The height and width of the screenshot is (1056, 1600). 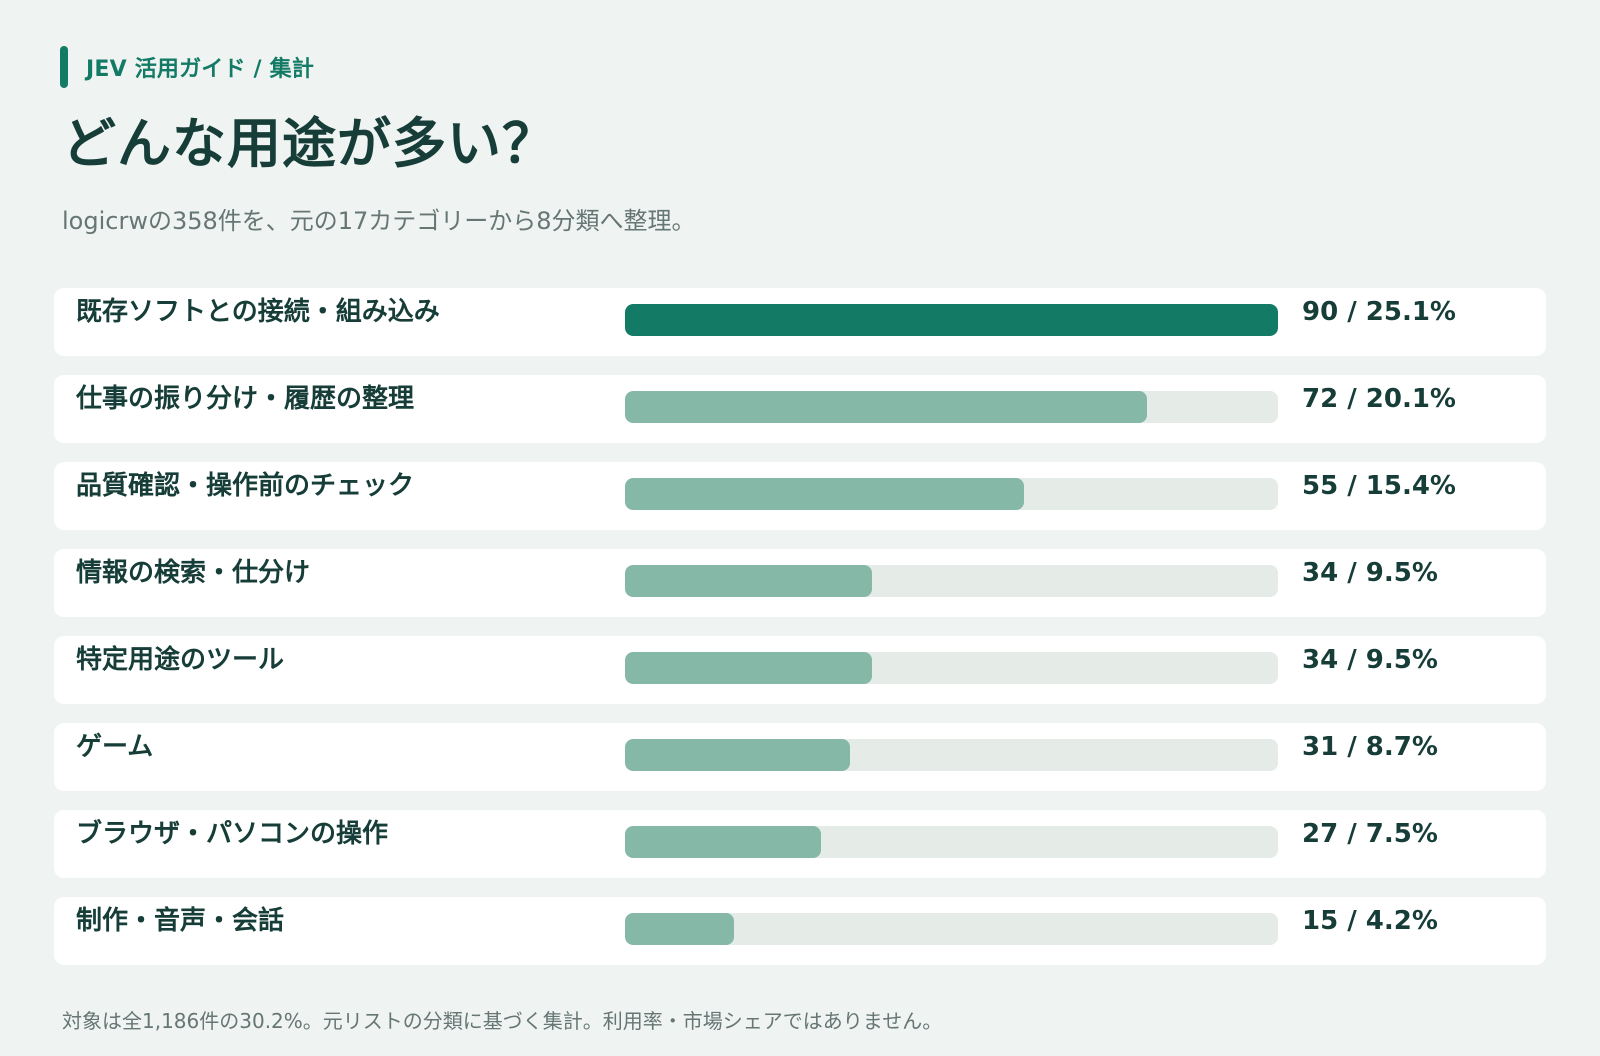 What do you see at coordinates (379, 221) in the screenshot?
I see `page-subtitle: logicrwの358件を、元の17カテゴリーから8分類へ整理。` at bounding box center [379, 221].